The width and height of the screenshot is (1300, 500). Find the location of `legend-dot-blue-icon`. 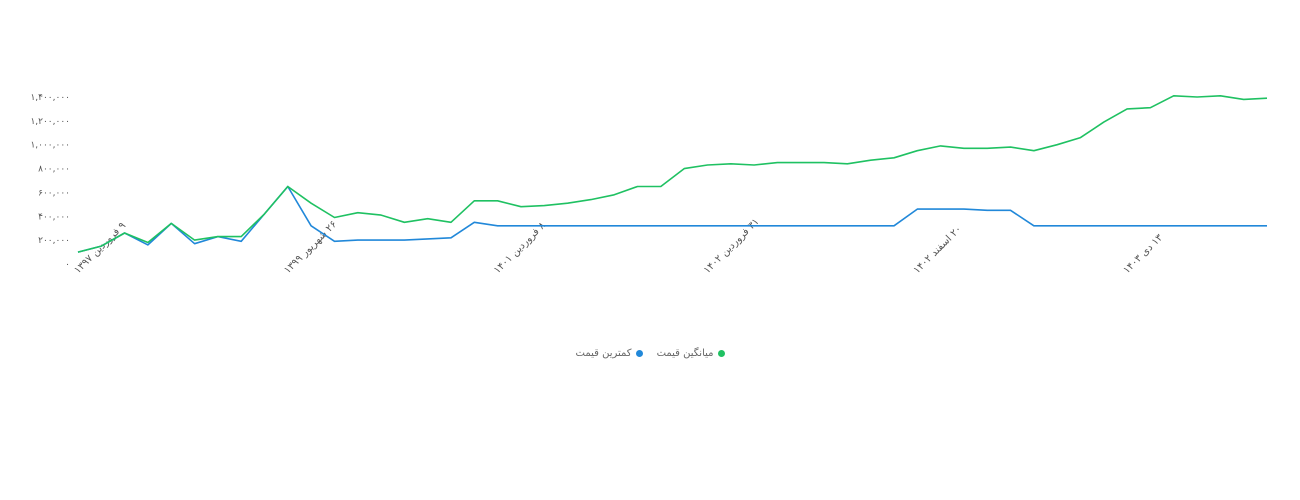

legend-dot-blue-icon is located at coordinates (639, 353).